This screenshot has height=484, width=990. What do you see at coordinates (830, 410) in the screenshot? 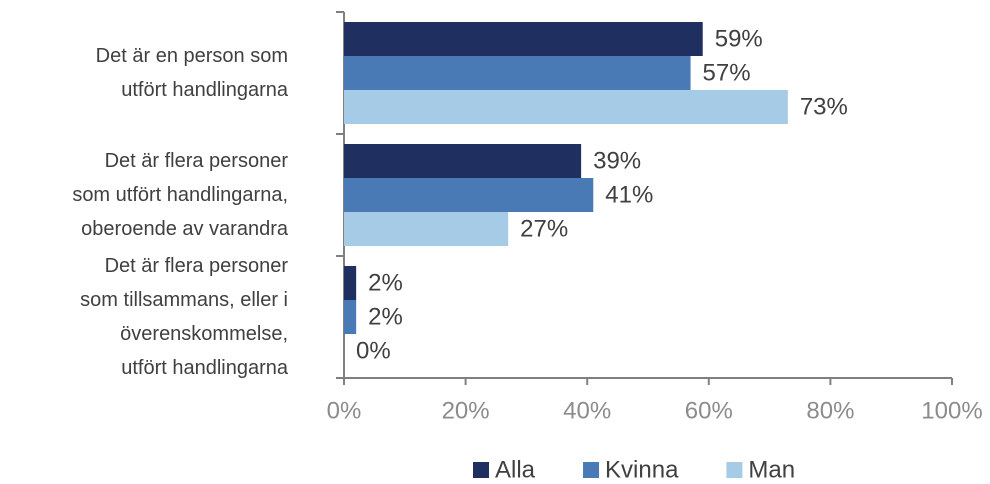
I see `x-tick-label: 80%` at bounding box center [830, 410].